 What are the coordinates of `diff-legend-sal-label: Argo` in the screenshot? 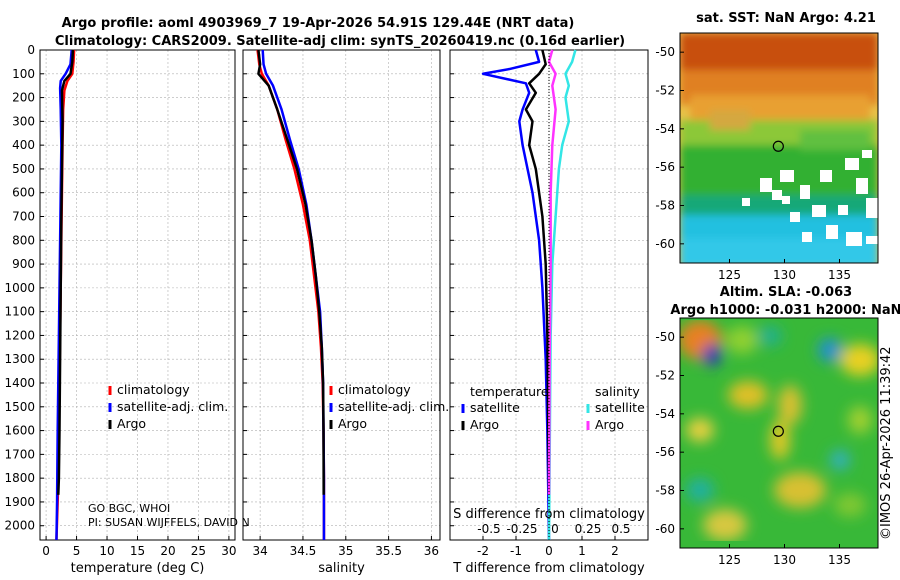 It's located at (609, 424).